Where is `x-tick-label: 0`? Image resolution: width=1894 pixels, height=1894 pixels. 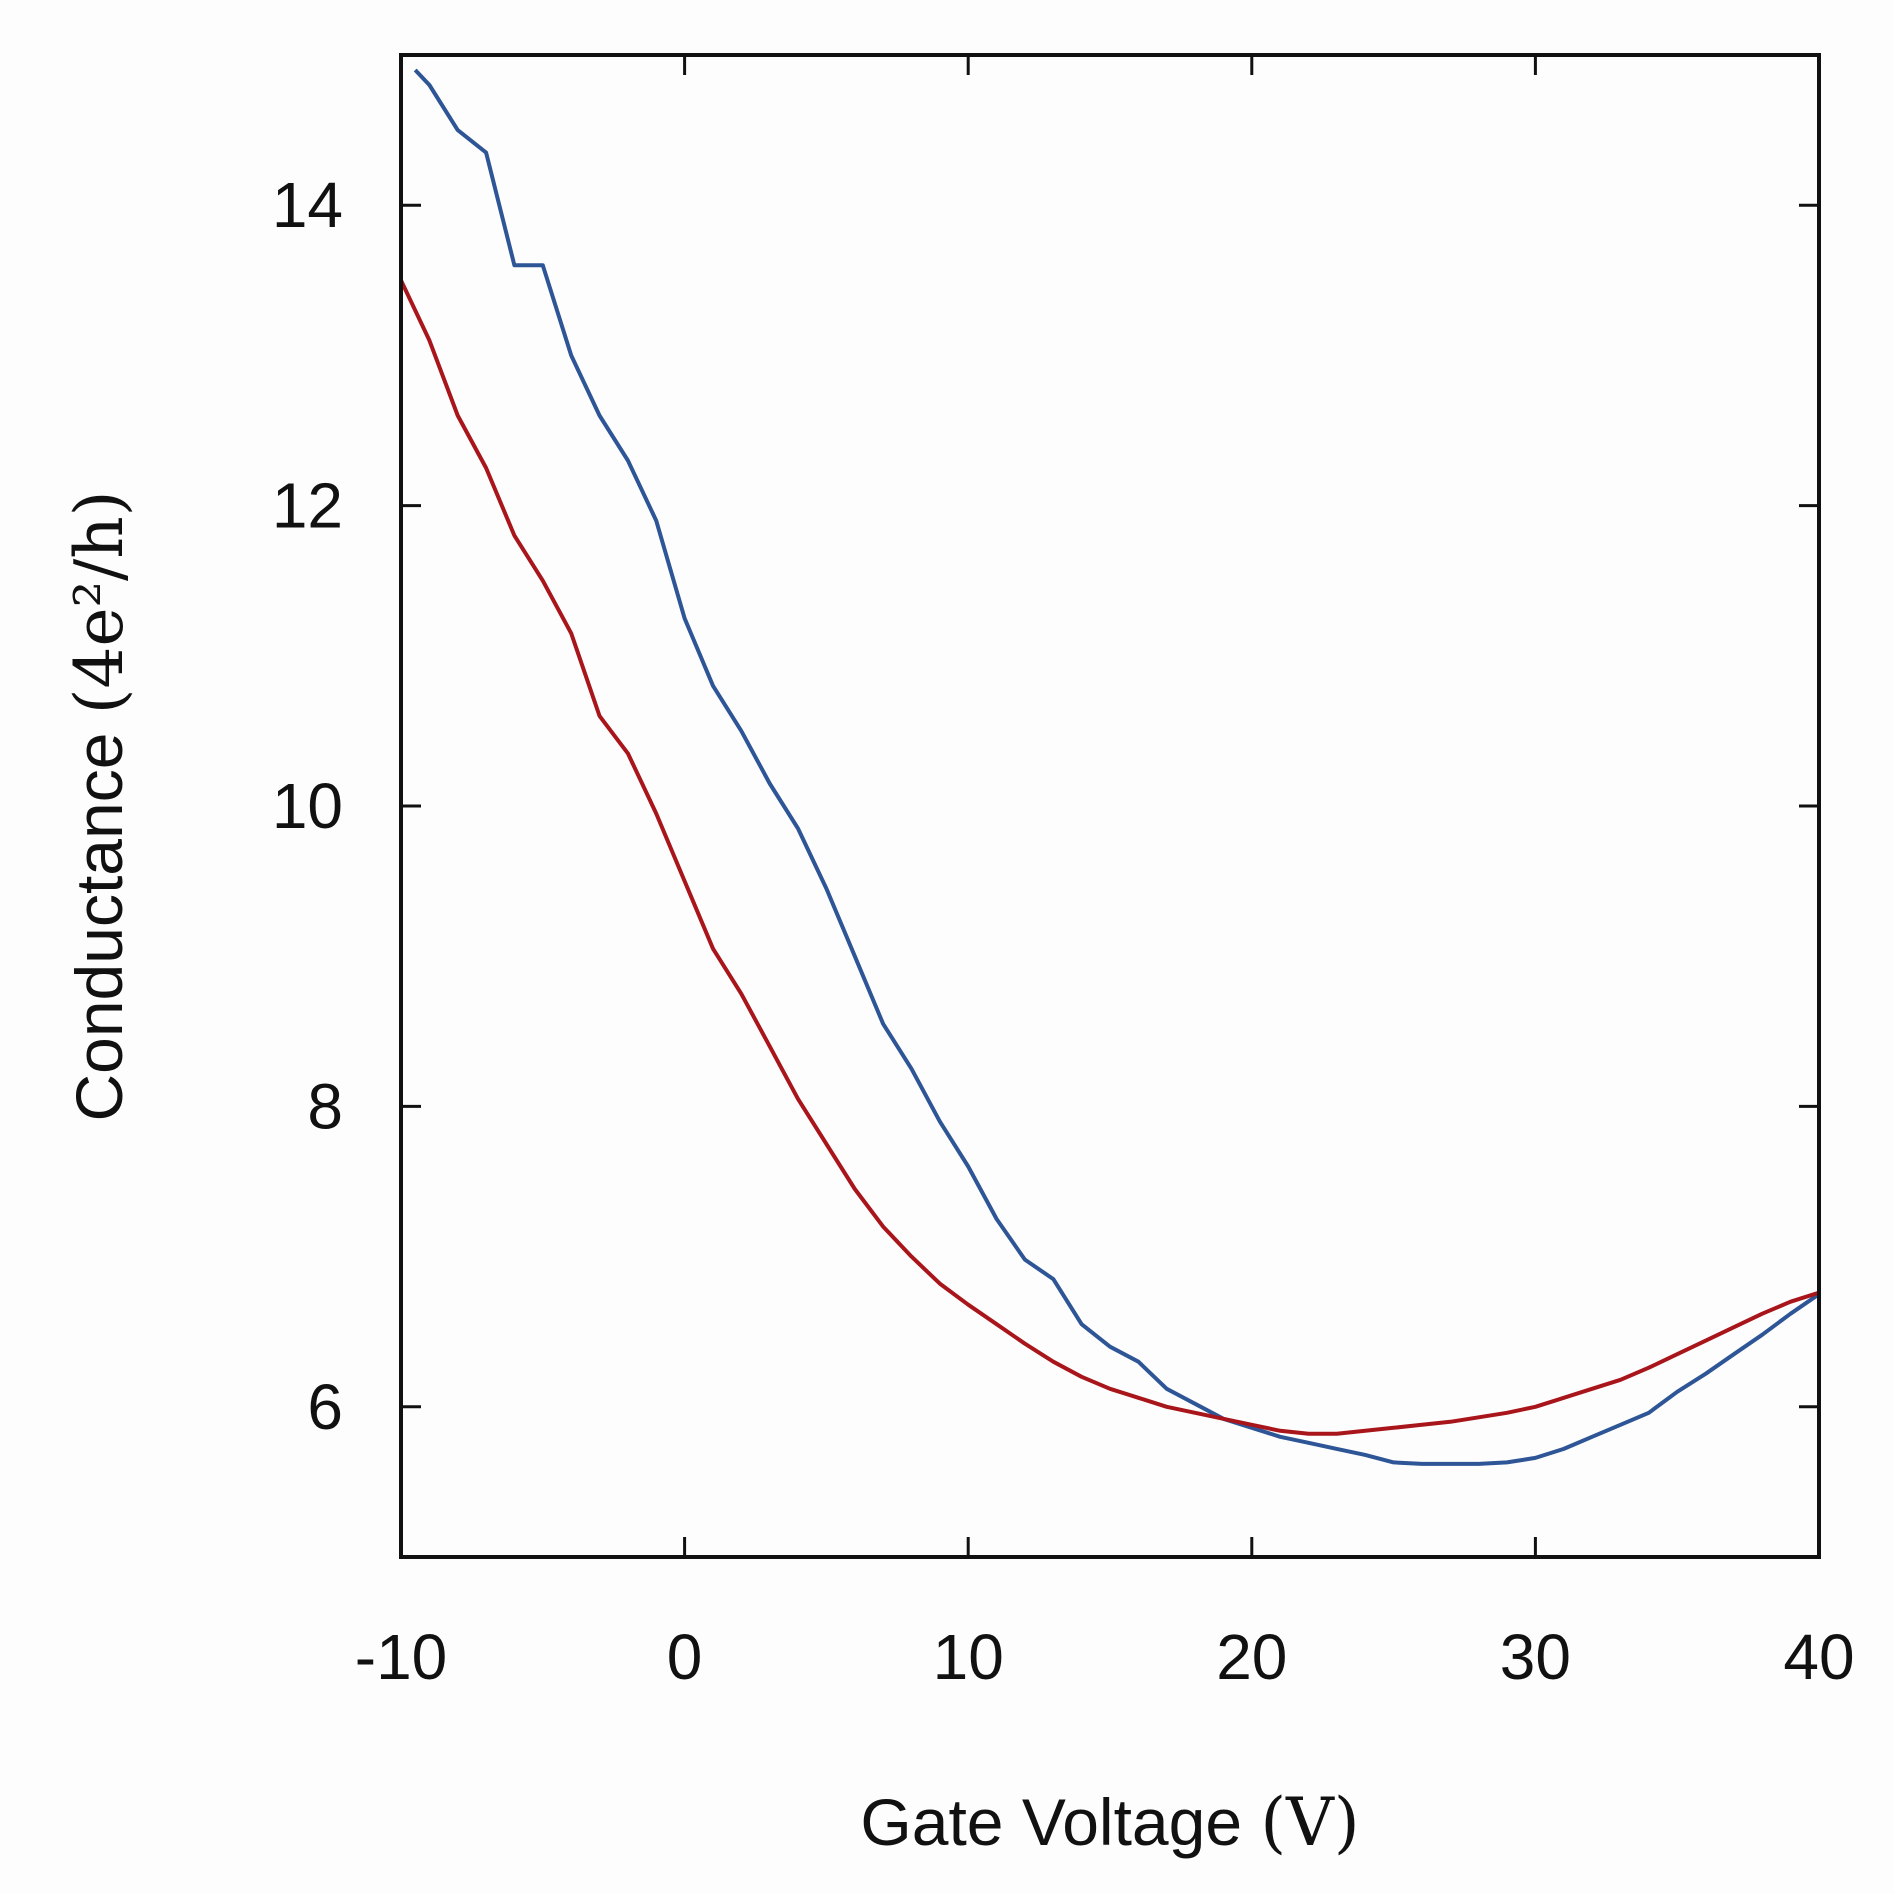
x-tick-label: 0 is located at coordinates (685, 1657).